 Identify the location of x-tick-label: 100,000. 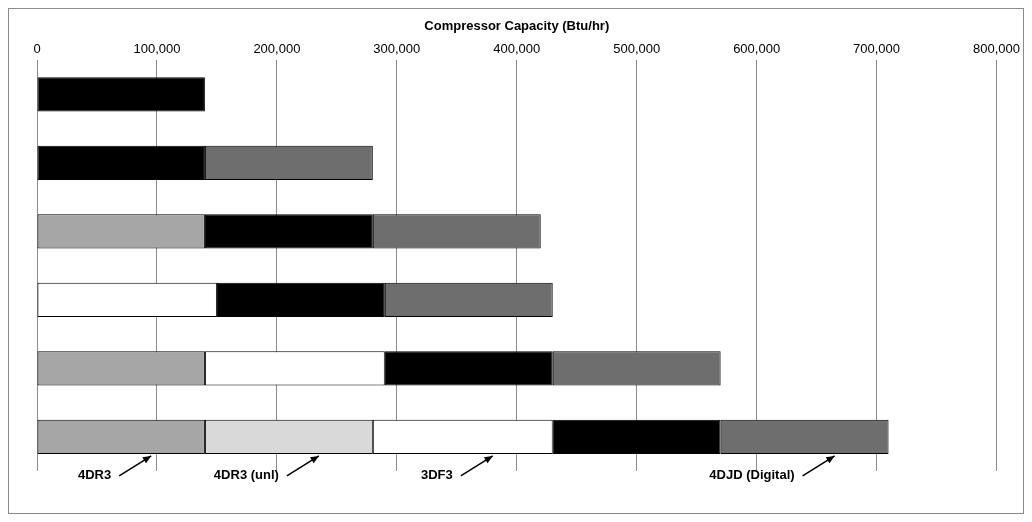
(157, 48).